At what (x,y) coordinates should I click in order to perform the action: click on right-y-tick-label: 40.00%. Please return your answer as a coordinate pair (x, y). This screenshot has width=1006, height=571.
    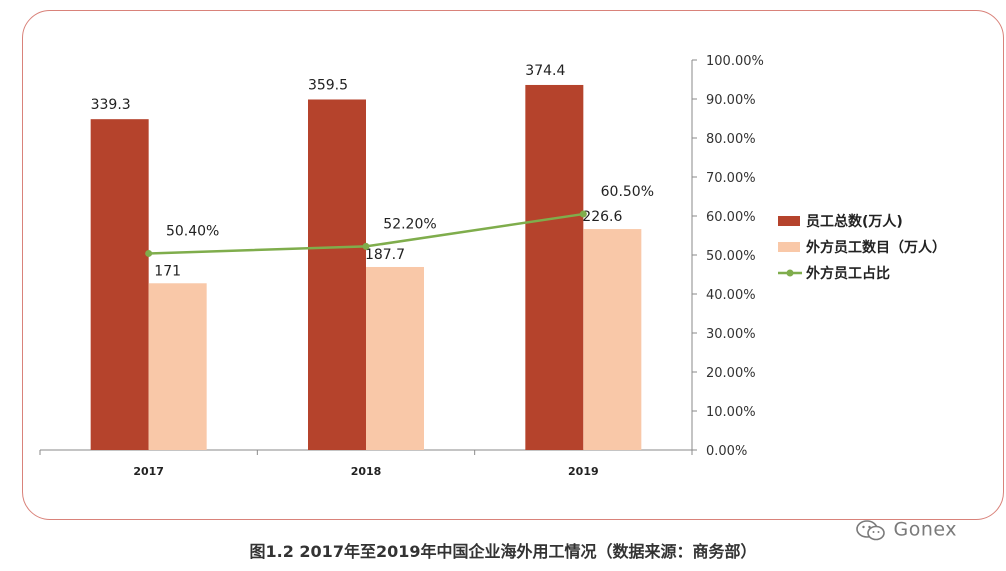
    Looking at the image, I should click on (731, 295).